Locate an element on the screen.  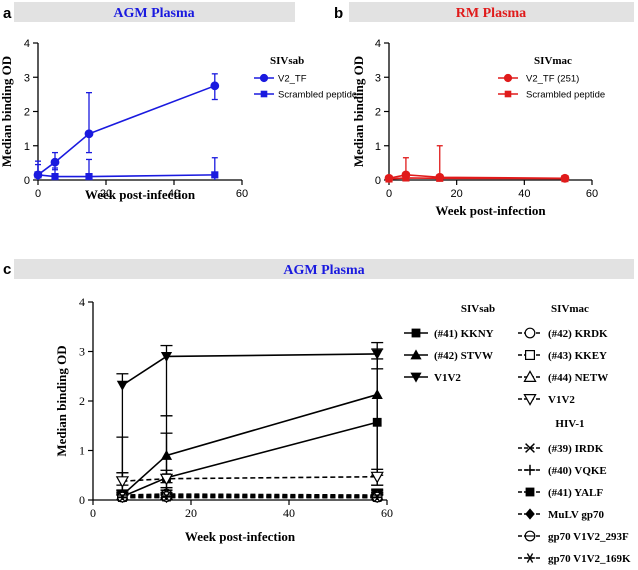
legend-label: MuLV gp70 is located at coordinates (576, 515).